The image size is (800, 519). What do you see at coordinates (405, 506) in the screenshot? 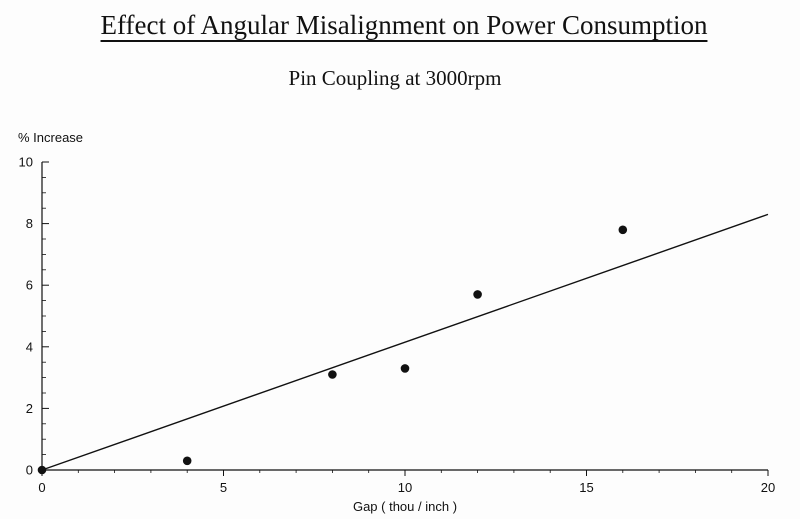
I see `x-axis-label: Gap ( thou / inch )` at bounding box center [405, 506].